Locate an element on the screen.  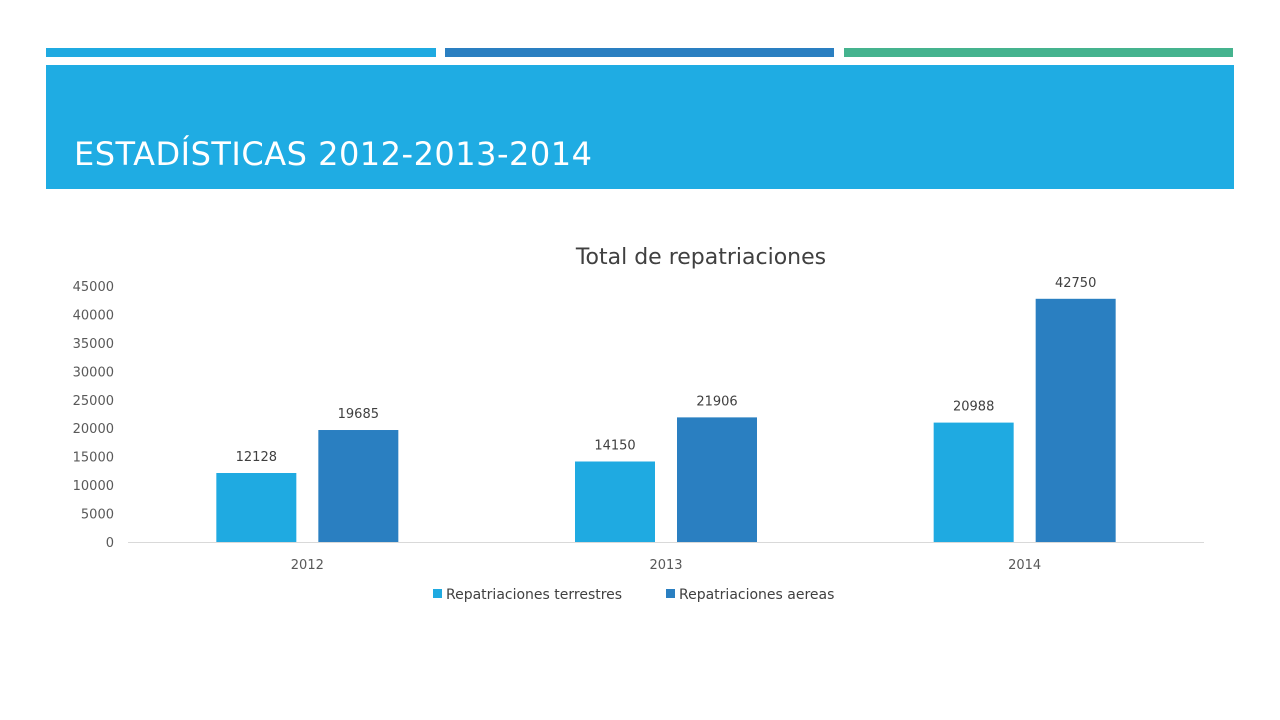
slide-title: ESTADÍSTICAS 2012-2013-2014 is located at coordinates (333, 154).